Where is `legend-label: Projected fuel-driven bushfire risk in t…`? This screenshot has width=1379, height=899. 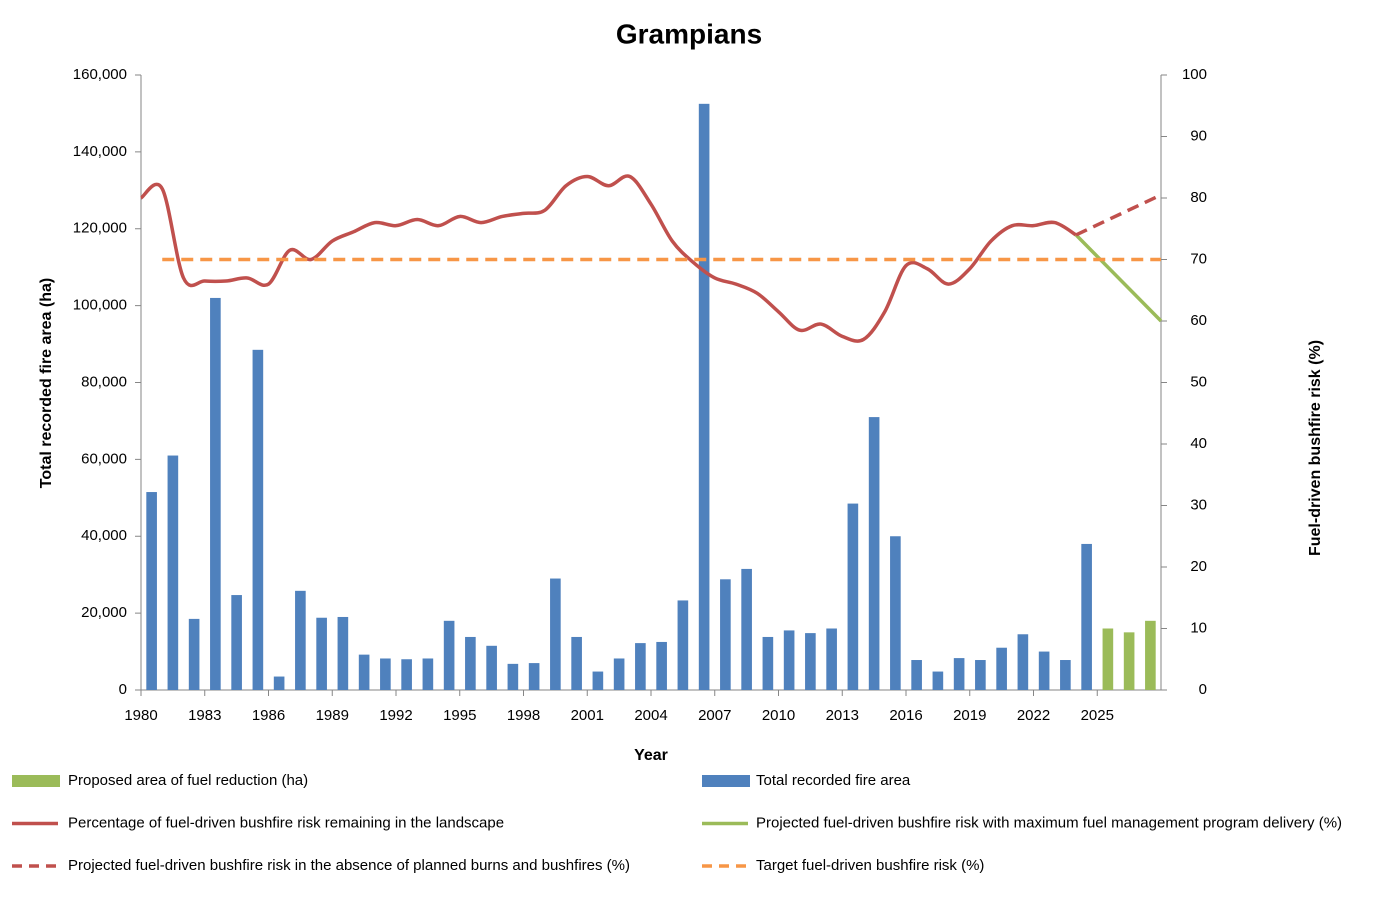 legend-label: Projected fuel-driven bushfire risk in t… is located at coordinates (349, 865).